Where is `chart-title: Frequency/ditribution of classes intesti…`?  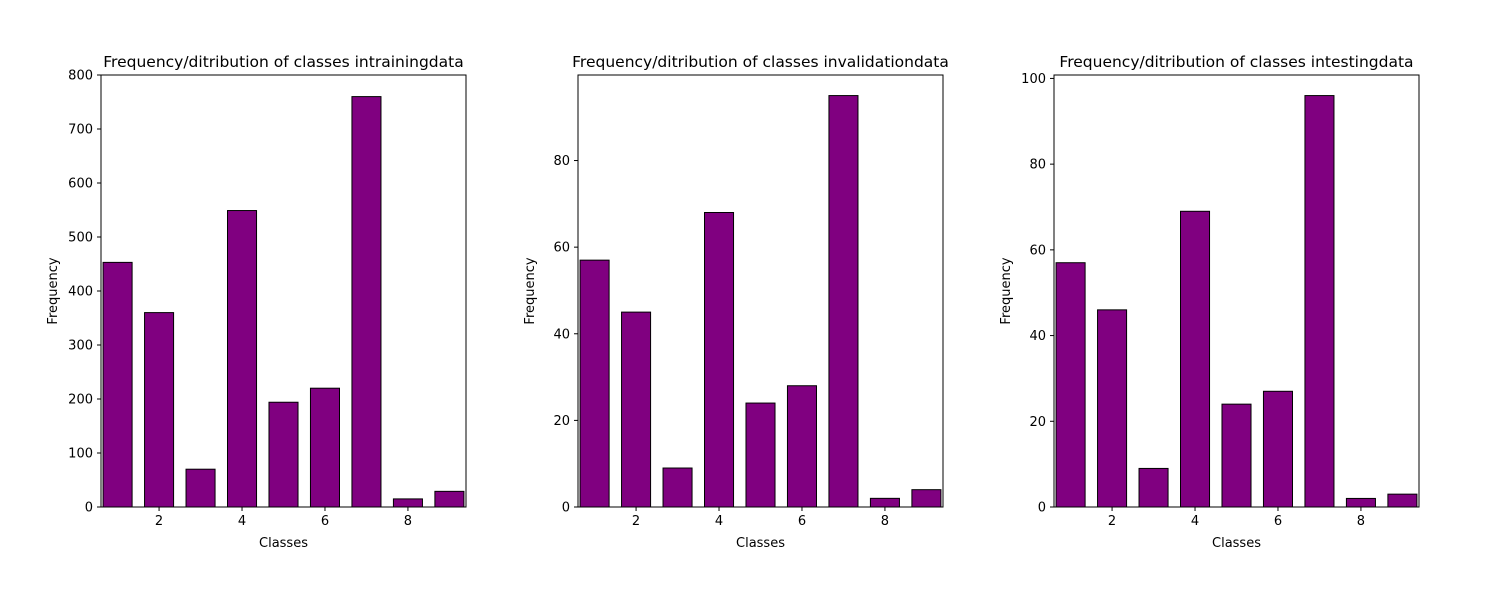 chart-title: Frequency/ditribution of classes intesti… is located at coordinates (1236, 62).